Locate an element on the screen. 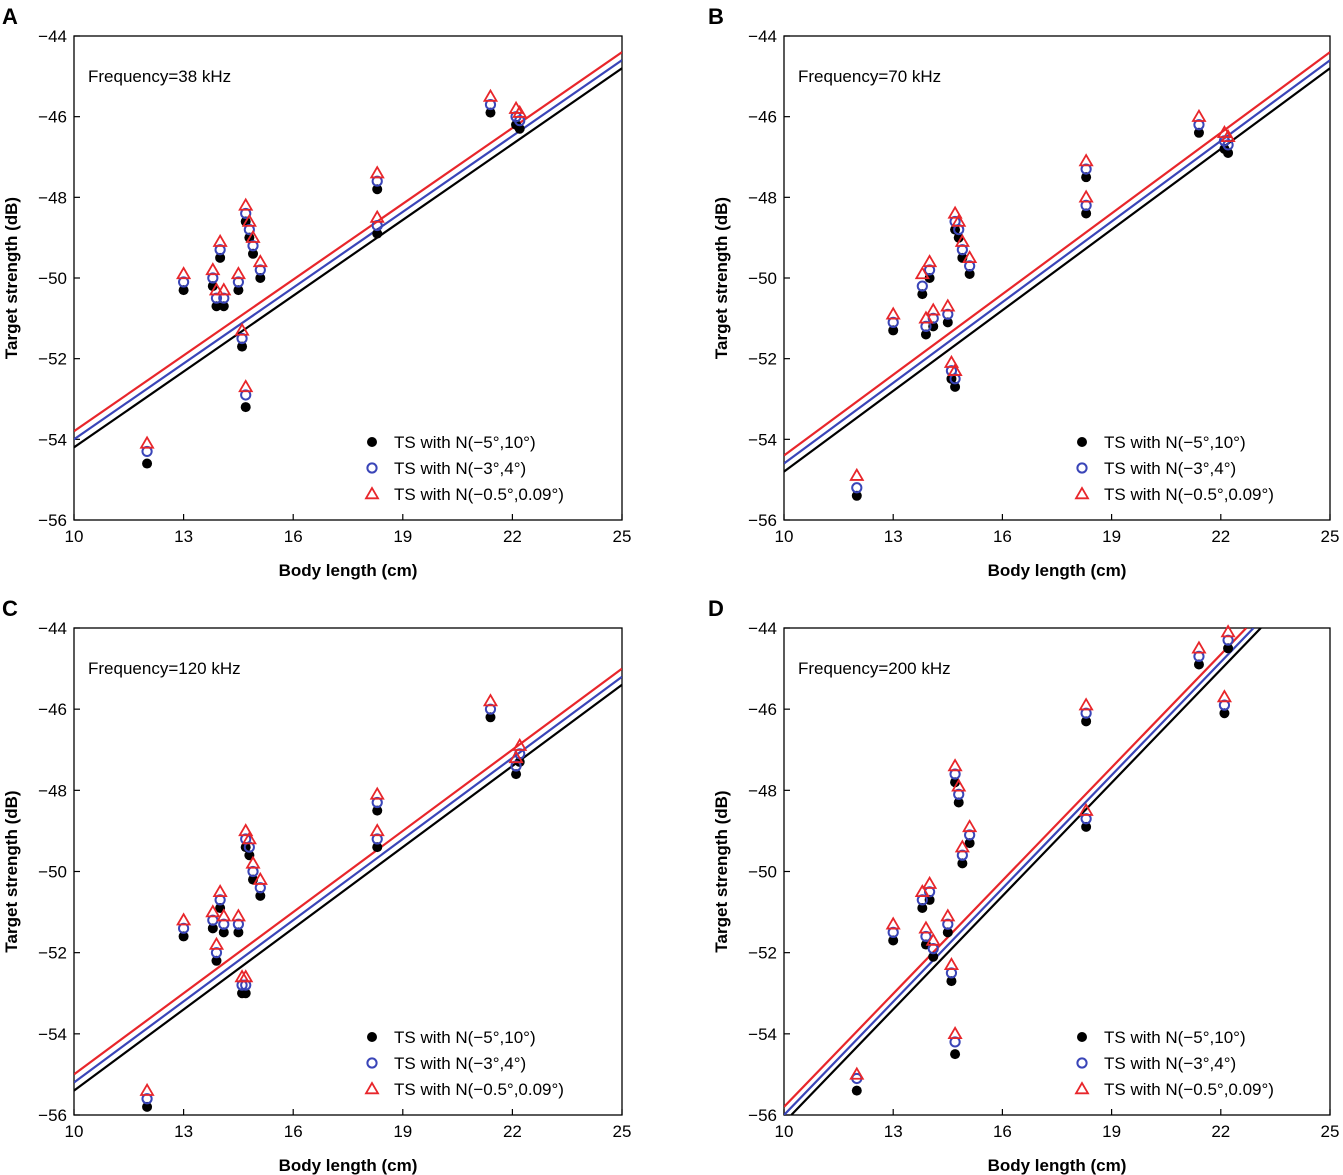 The height and width of the screenshot is (1175, 1343). y-tick-label: −52 is located at coordinates (52, 953).